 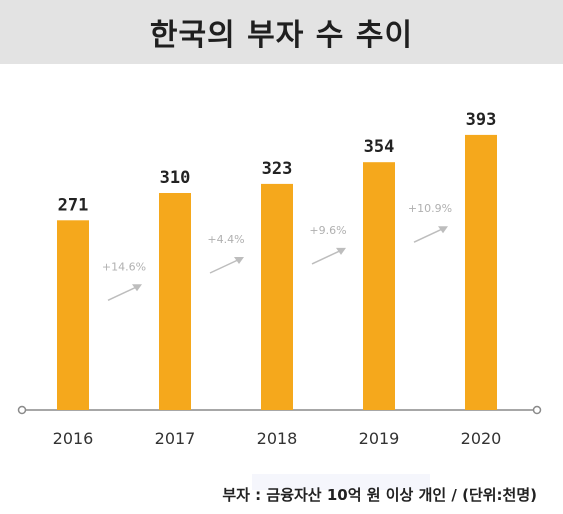 I want to click on growth-label-4: +10.9%, so click(x=430, y=208).